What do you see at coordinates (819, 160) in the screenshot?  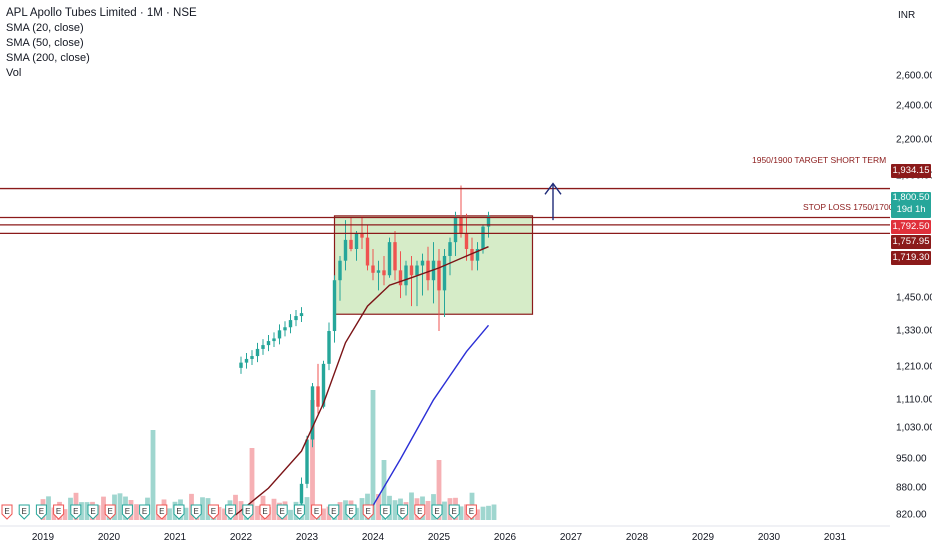 I see `target-annotation: 1950/1900 TARGET SHORT TERM` at bounding box center [819, 160].